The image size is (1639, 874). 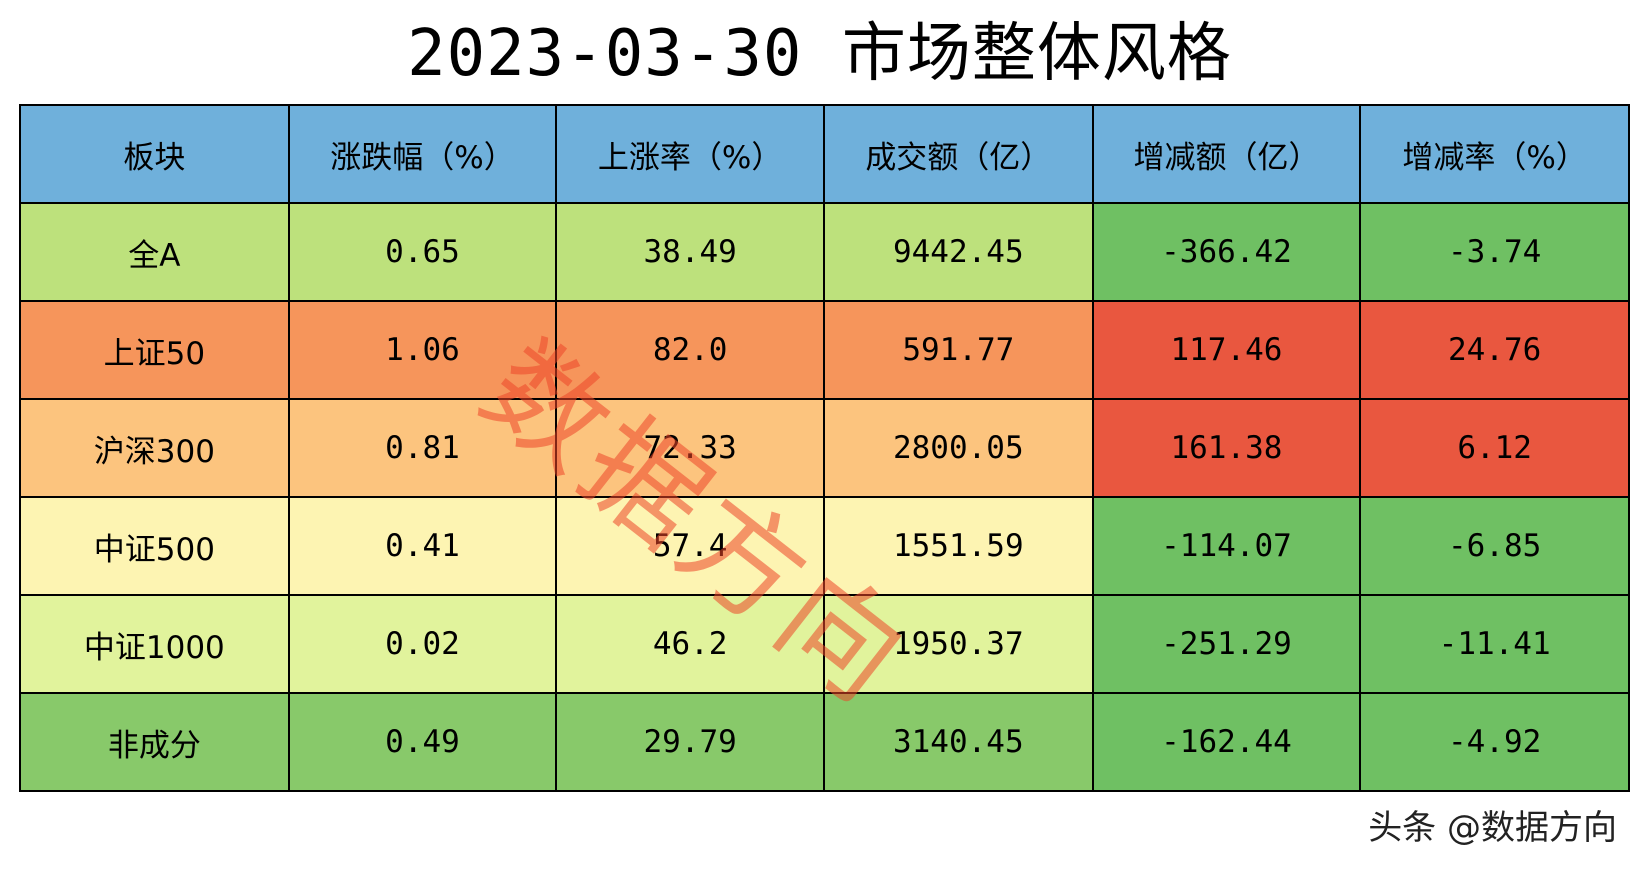 What do you see at coordinates (690, 252) in the screenshot?
I see `cell-advance-rate: 38.49` at bounding box center [690, 252].